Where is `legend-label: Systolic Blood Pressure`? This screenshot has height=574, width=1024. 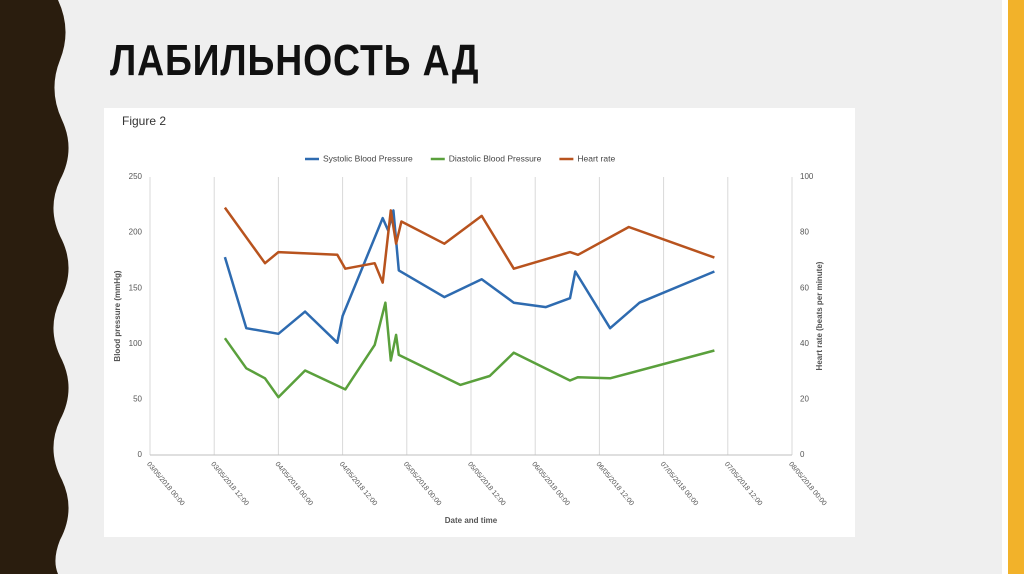
legend-label: Systolic Blood Pressure is located at coordinates (368, 158).